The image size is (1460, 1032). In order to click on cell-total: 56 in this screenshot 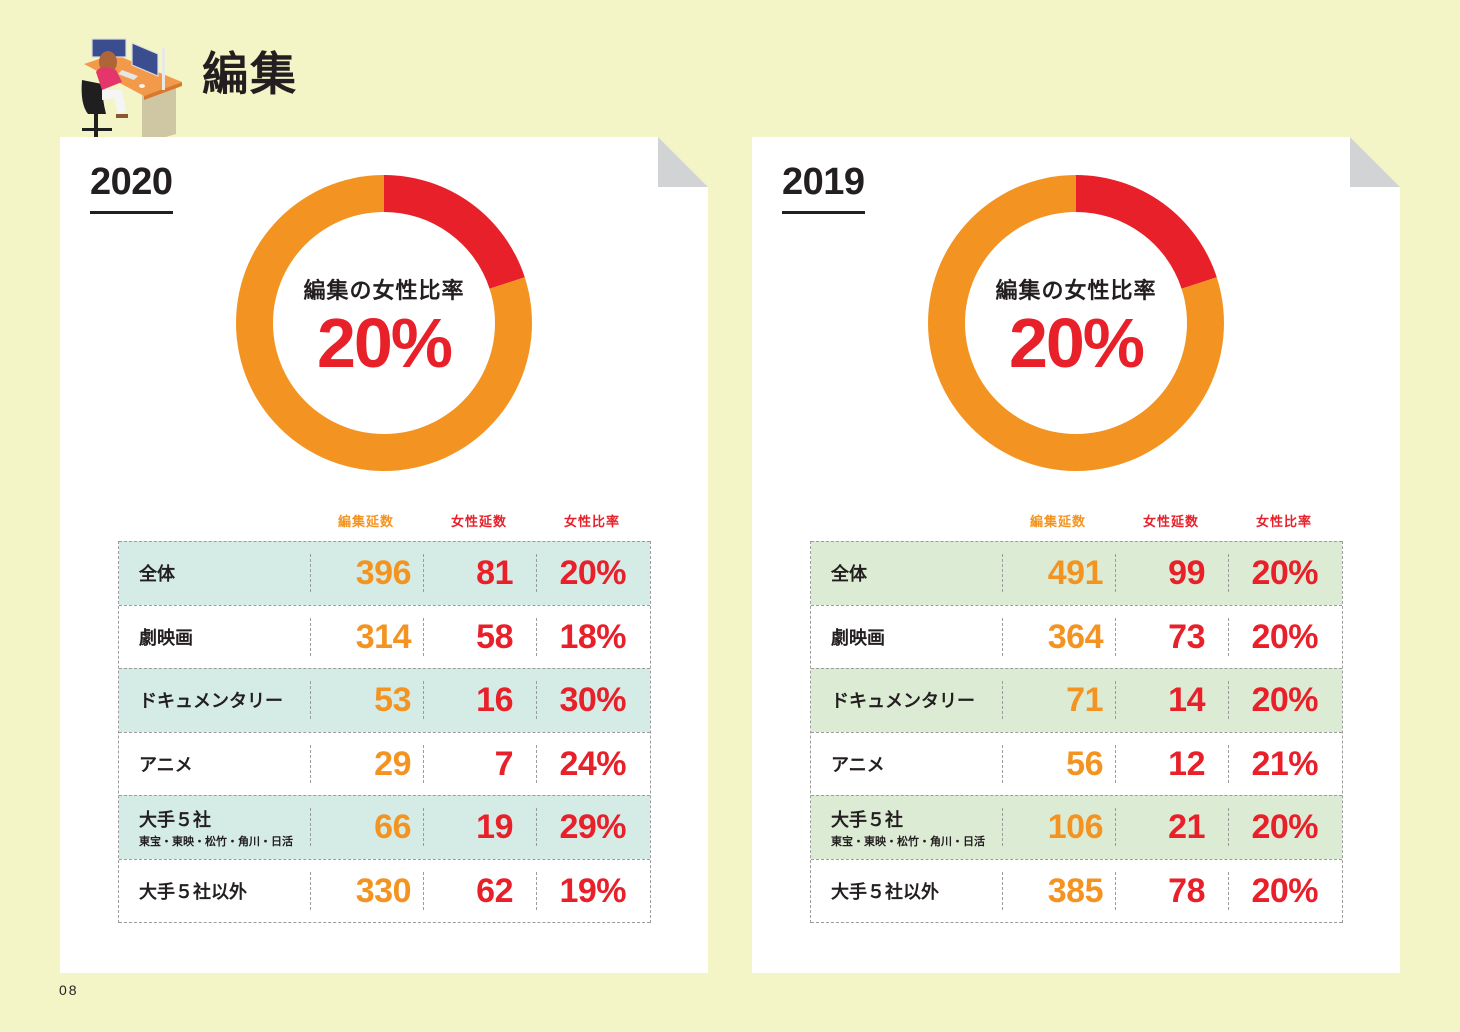, I will do `click(1084, 763)`.